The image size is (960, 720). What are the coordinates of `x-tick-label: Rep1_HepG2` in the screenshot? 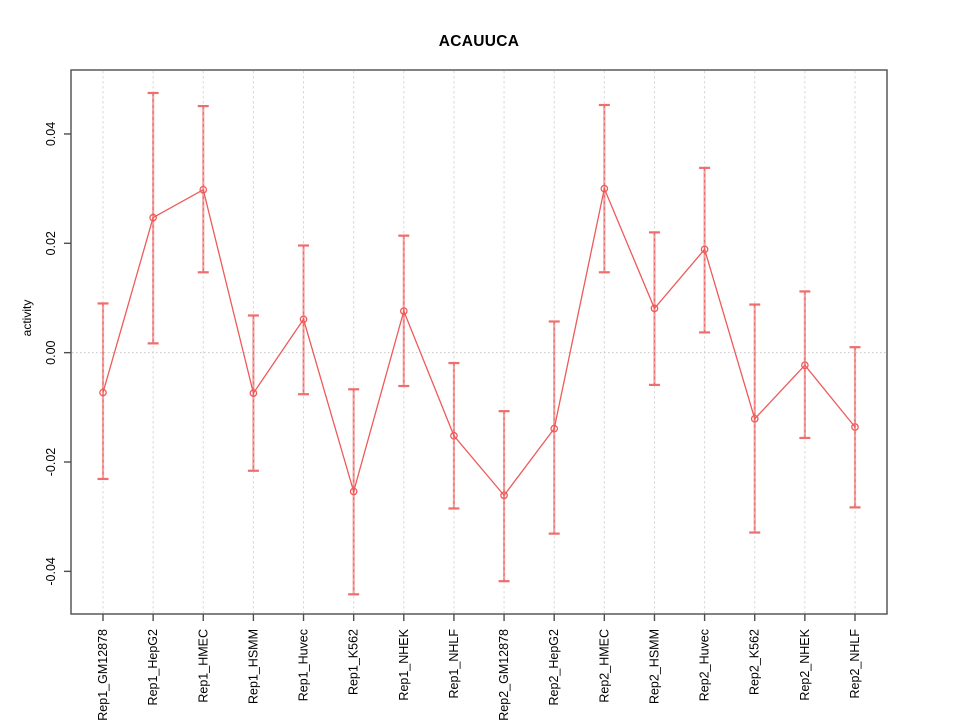 It's located at (153, 667).